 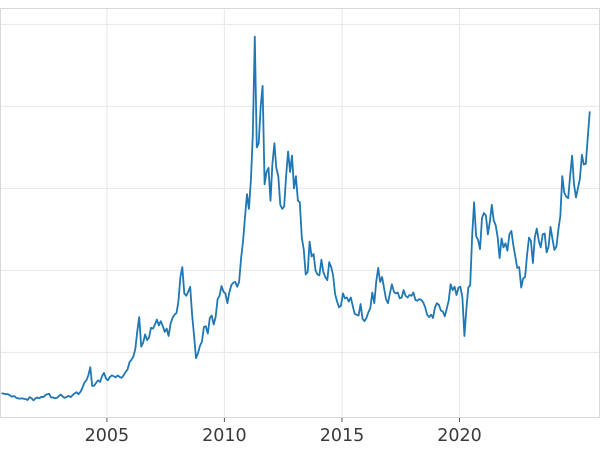 What do you see at coordinates (459, 436) in the screenshot?
I see `x-tick-label: 2020` at bounding box center [459, 436].